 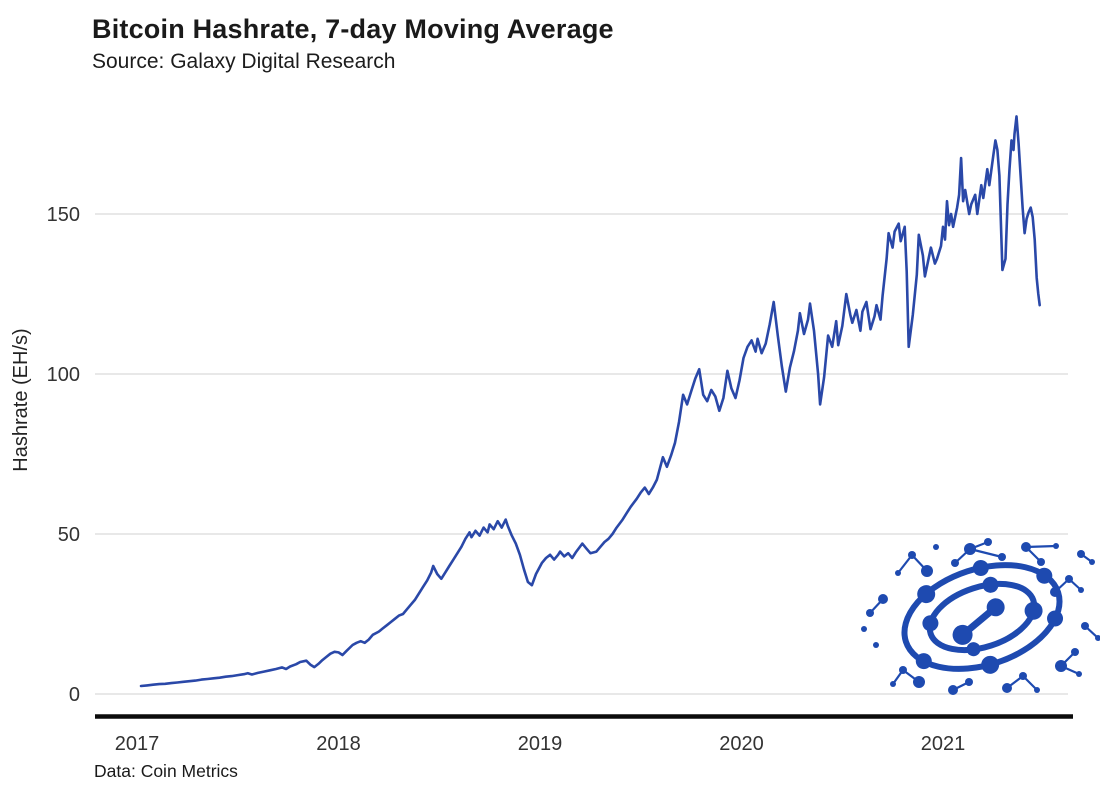 What do you see at coordinates (137, 744) in the screenshot?
I see `x-tick-label-2017: 2017` at bounding box center [137, 744].